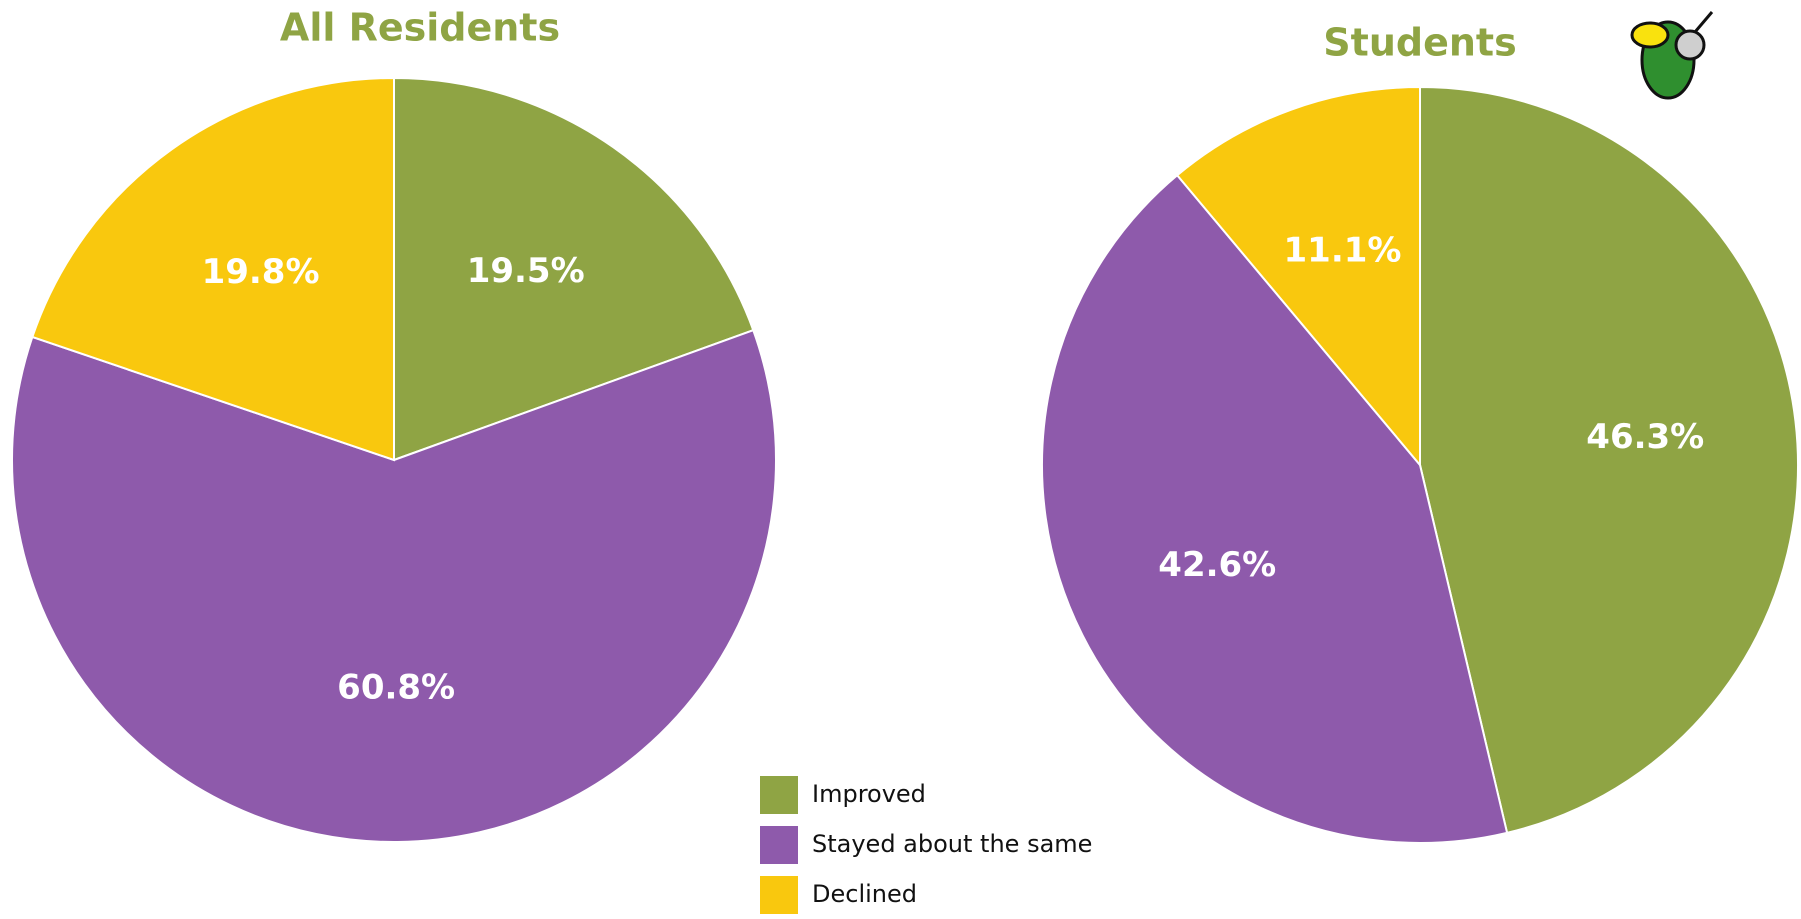 Image resolution: width=1801 pixels, height=919 pixels. Describe the element at coordinates (864, 894) in the screenshot. I see `legend-label: Declined` at that location.